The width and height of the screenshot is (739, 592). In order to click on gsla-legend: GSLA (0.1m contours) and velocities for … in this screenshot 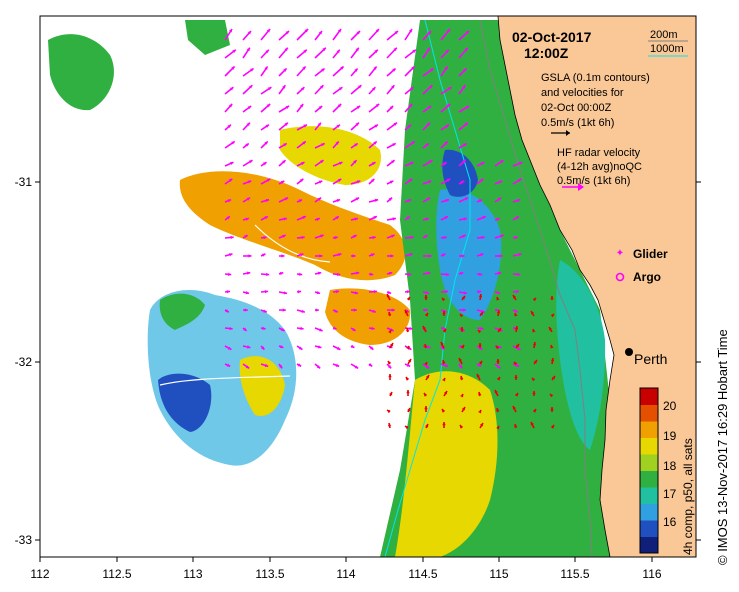, I will do `click(595, 104)`.